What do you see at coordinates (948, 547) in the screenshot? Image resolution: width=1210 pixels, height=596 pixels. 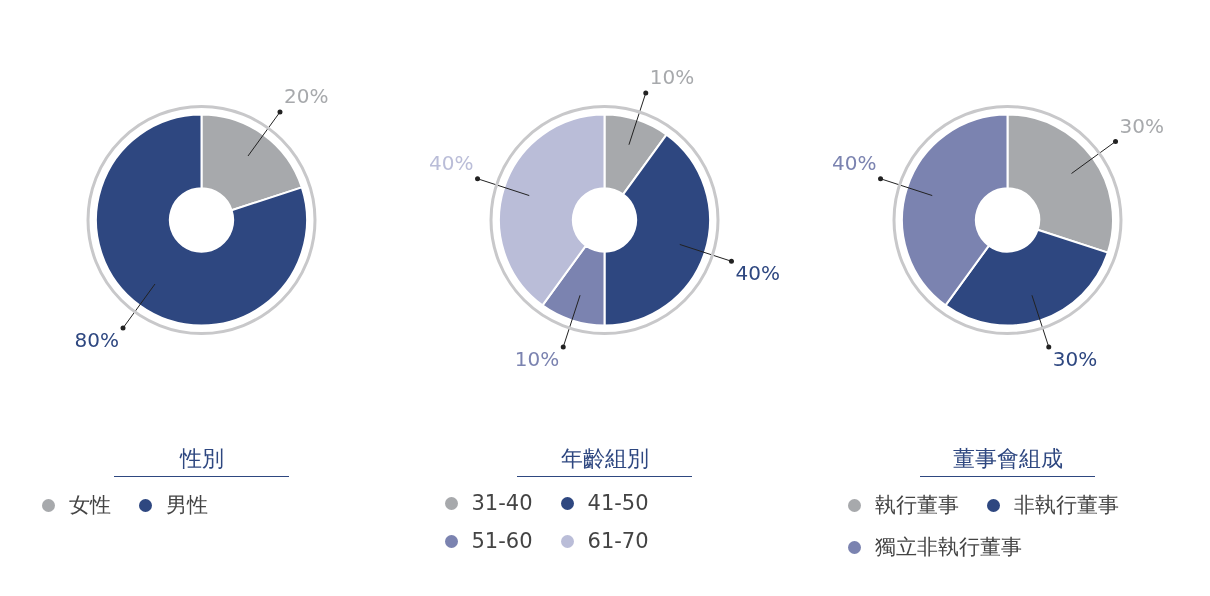 I see `legend-label: 獨立非執行董事` at bounding box center [948, 547].